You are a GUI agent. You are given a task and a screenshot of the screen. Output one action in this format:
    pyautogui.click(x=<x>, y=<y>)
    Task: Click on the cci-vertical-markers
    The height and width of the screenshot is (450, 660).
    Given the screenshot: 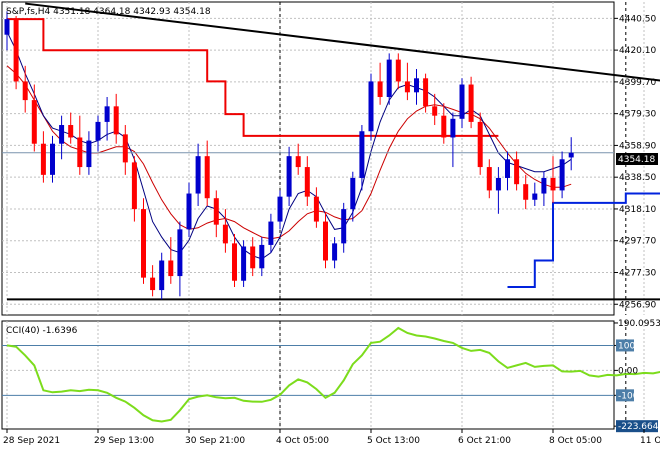 What is the action you would take?
    pyautogui.click(x=453, y=375)
    